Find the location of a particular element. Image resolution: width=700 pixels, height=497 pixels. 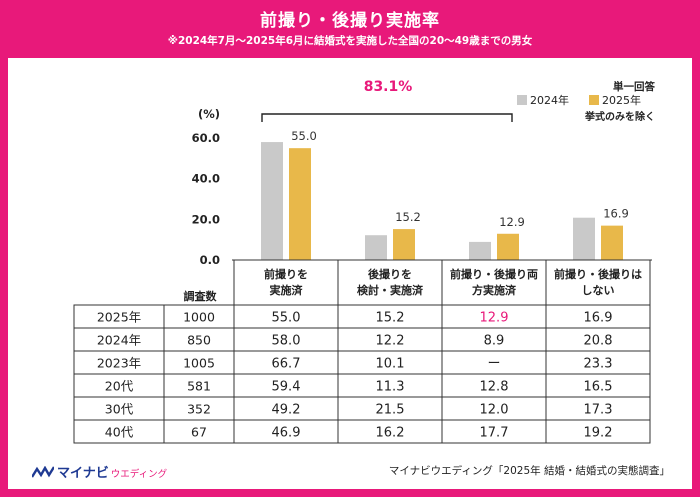

count-header: 調査数 is located at coordinates (201, 296).